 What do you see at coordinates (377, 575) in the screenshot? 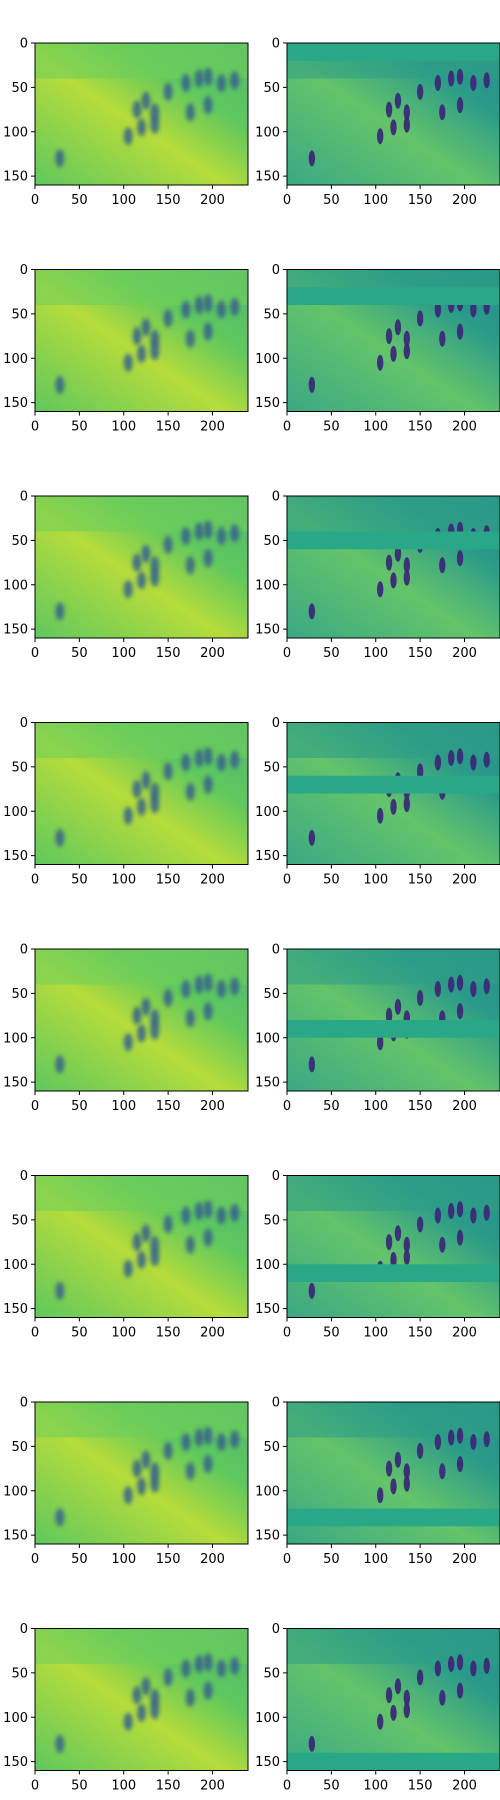
I see `panel-r3-c2: 0 50 100 150 200 0 50 100 150` at bounding box center [377, 575].